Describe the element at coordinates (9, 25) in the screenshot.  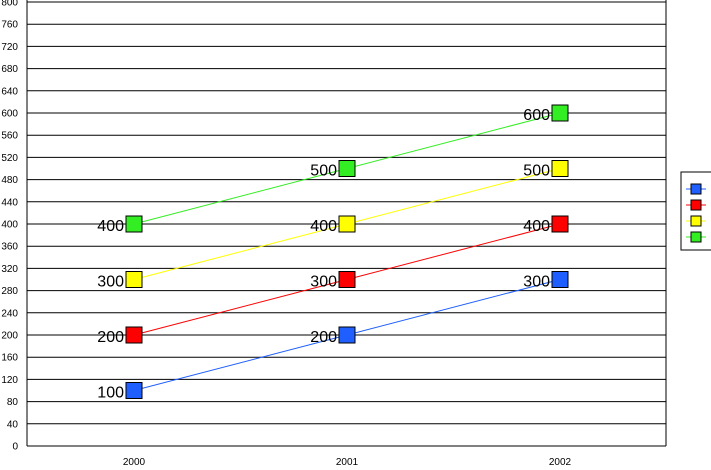
I see `y-tick-label: 760` at that location.